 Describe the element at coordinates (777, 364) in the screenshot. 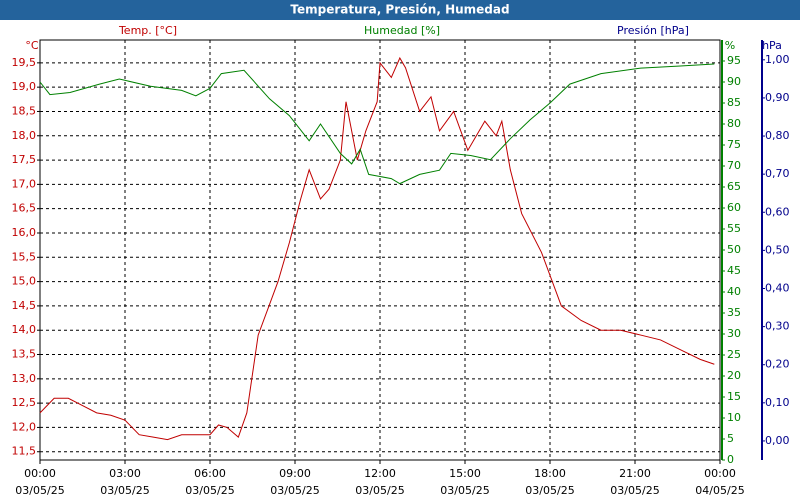

I see `y-tick-label: 0,20` at that location.